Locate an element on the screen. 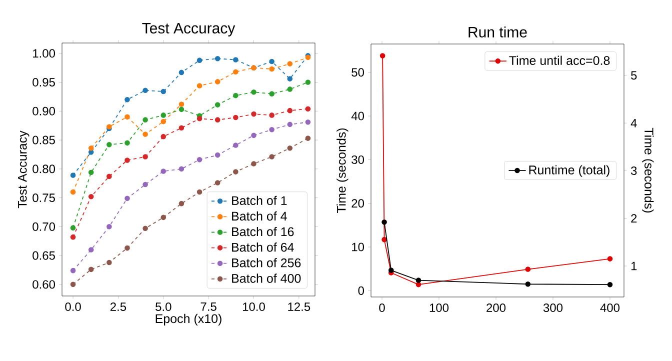  x-tick-label: 200 is located at coordinates (496, 308).